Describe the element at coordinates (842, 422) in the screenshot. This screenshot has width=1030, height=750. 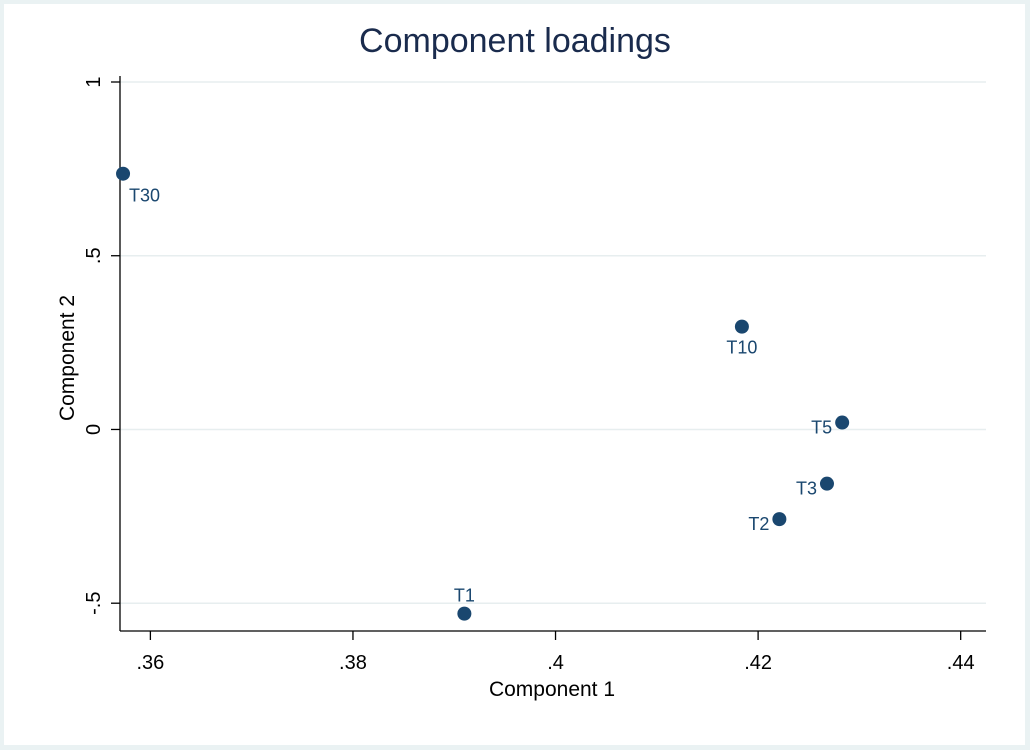
I see `point-t5` at that location.